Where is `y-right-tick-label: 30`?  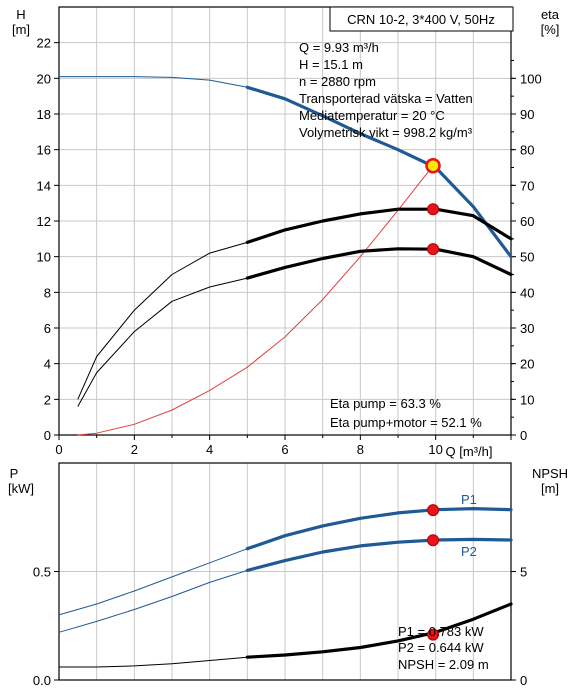 y-right-tick-label: 30 is located at coordinates (527, 328).